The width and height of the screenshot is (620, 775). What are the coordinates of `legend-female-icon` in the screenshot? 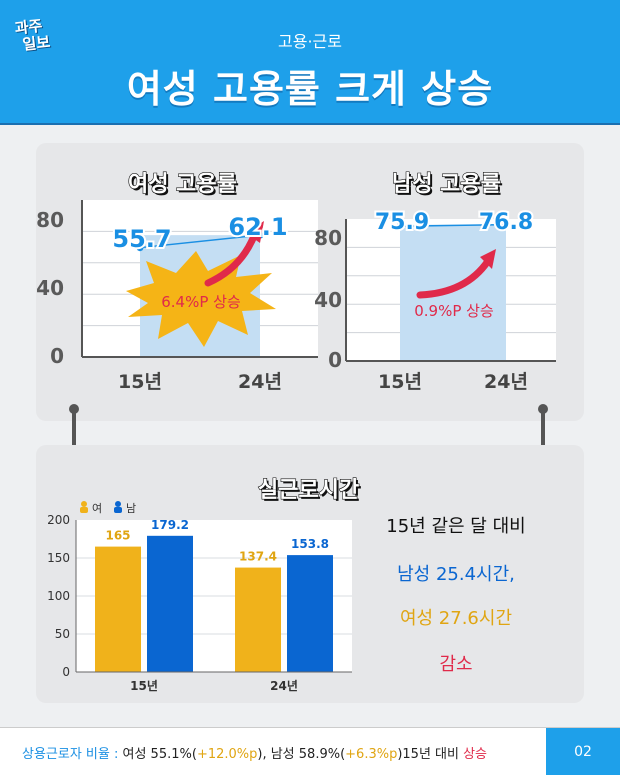 It's located at (84, 504).